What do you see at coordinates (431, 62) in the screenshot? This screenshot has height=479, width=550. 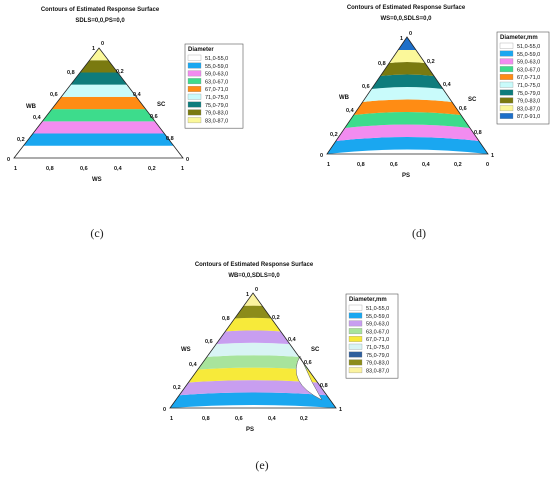 I see `panel-d-right-tick-1: 0,2` at bounding box center [431, 62].